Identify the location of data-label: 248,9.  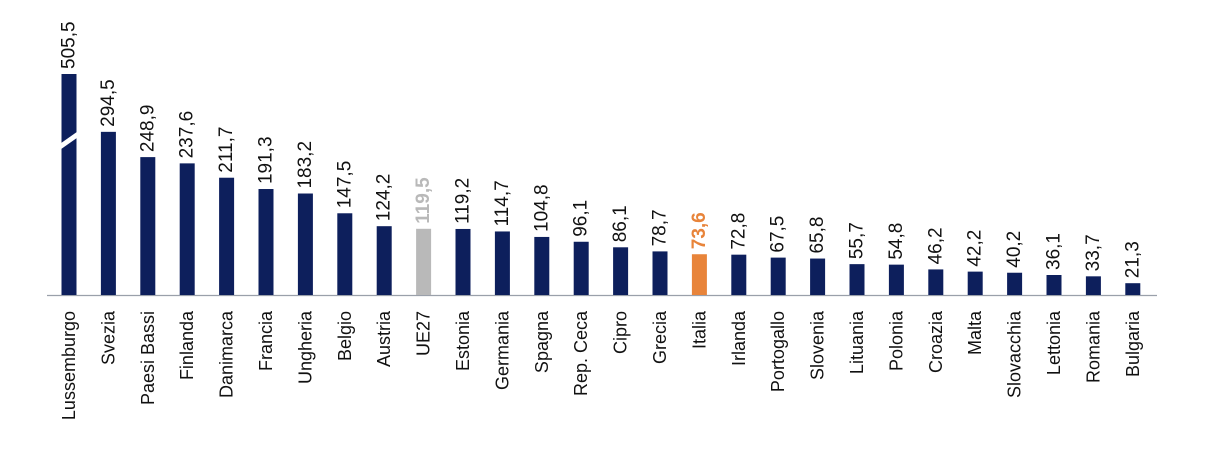
(147, 129).